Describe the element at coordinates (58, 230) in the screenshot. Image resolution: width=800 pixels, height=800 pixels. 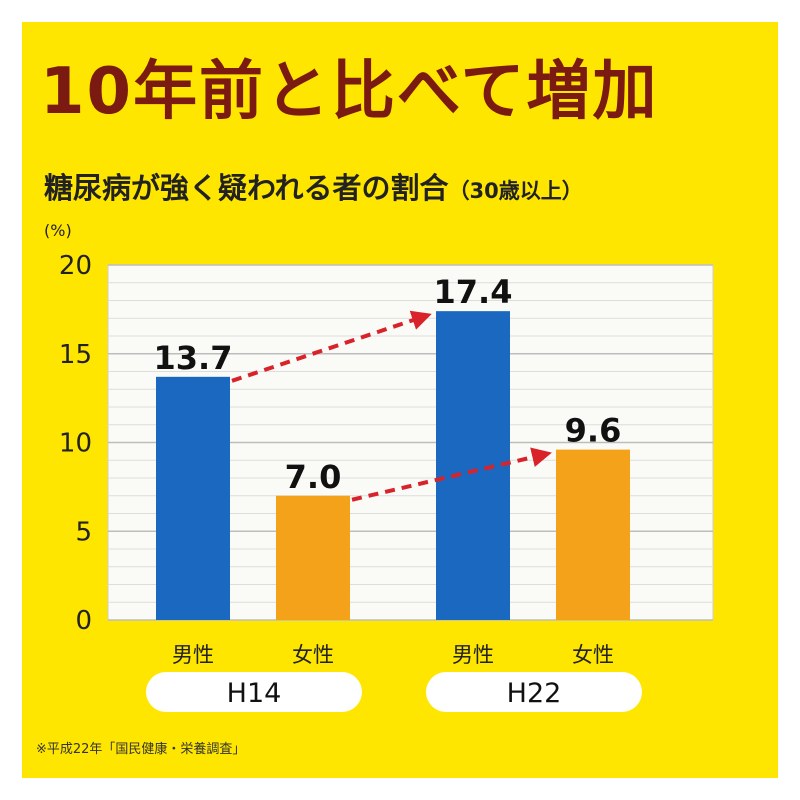
I see `y-axis-unit: (%)` at that location.